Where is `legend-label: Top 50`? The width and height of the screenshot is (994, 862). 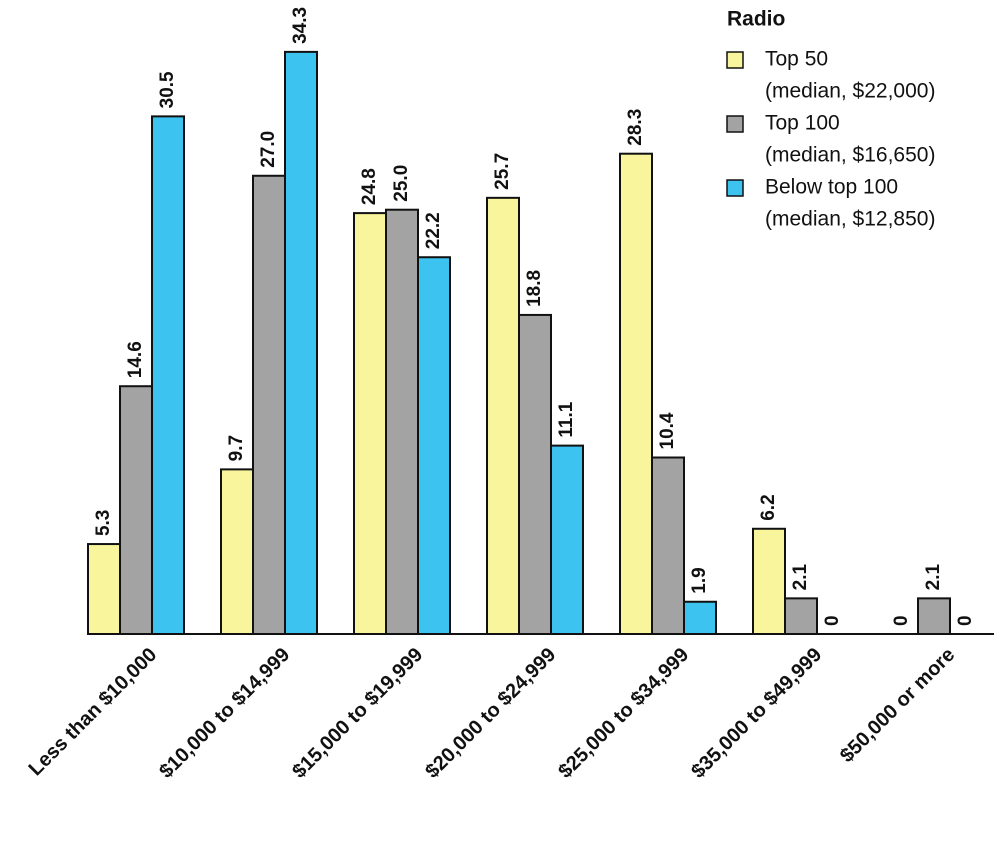 legend-label: Top 50 is located at coordinates (796, 59).